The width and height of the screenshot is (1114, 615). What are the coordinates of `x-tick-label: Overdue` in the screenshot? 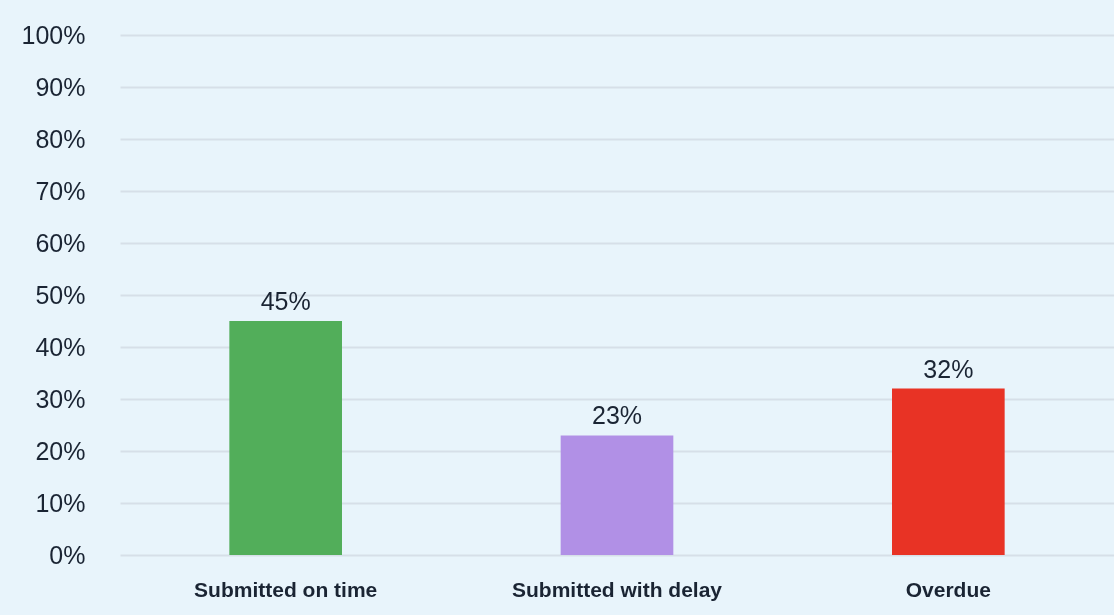 It's located at (948, 589).